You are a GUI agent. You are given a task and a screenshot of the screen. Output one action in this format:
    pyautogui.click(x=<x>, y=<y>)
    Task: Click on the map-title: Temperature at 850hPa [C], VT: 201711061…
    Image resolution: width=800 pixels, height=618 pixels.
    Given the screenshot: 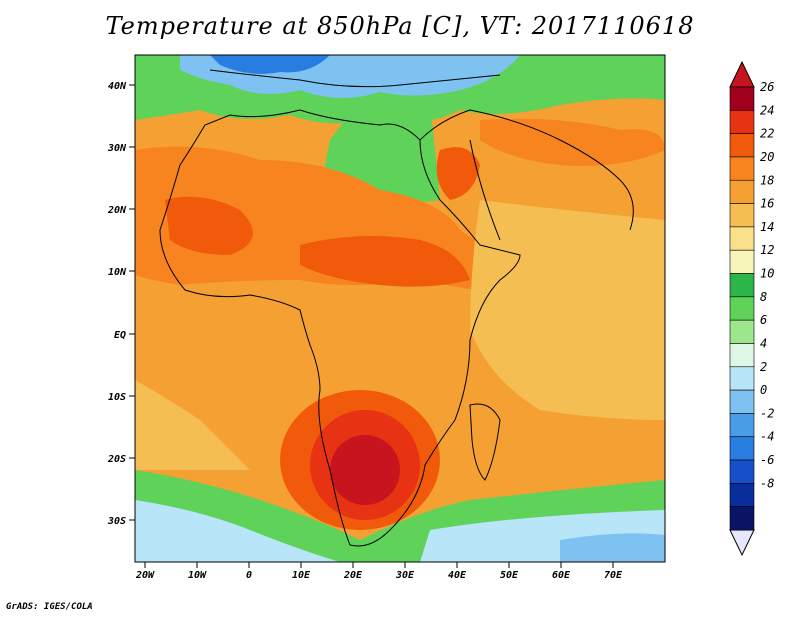 What is the action you would take?
    pyautogui.click(x=400, y=26)
    